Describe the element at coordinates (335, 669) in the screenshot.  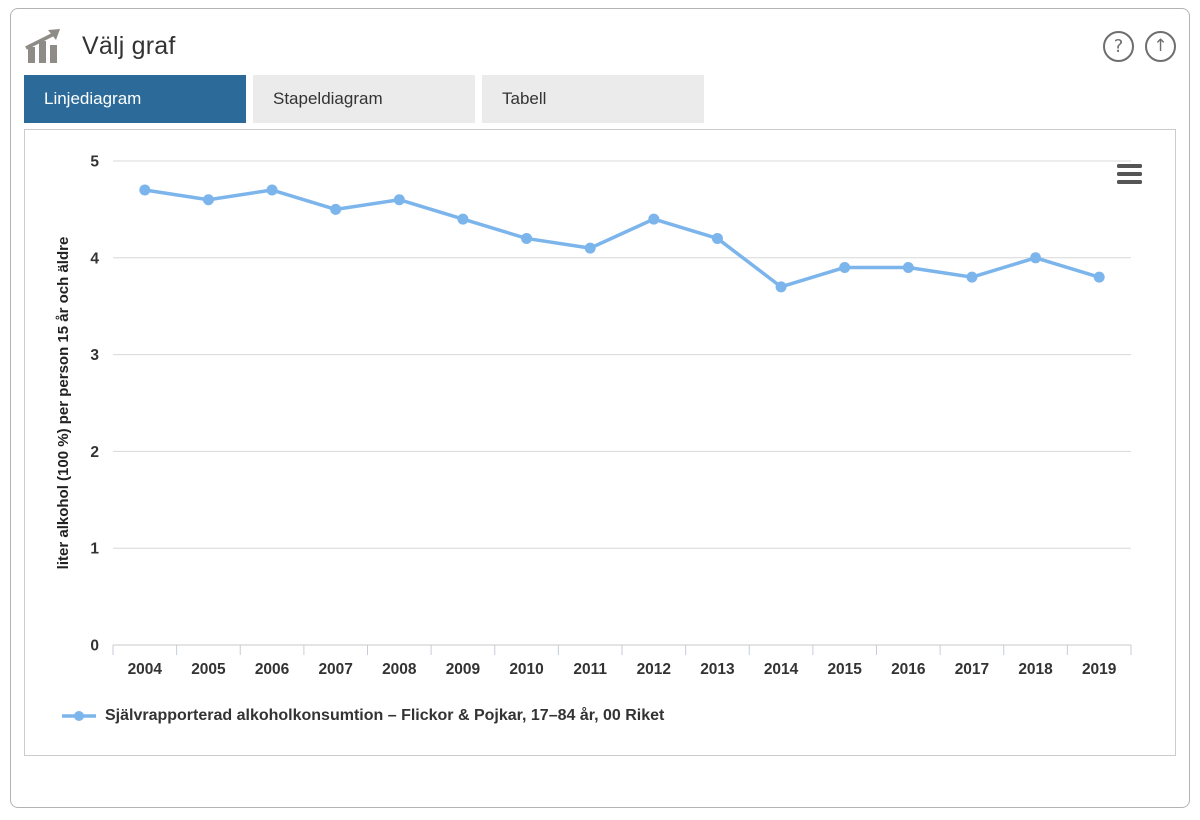
I see `svg-text: 2007` at that location.